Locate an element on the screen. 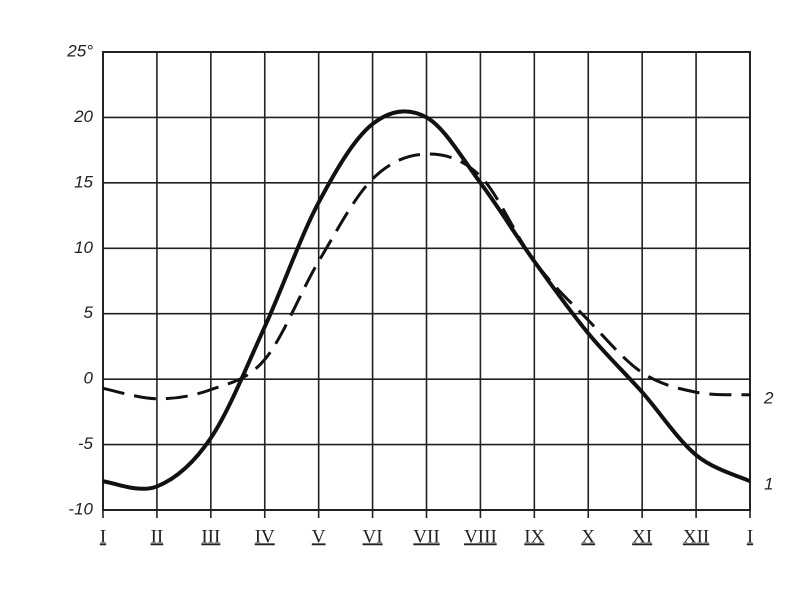 The image size is (801, 591). x-tick-label: VI is located at coordinates (373, 536).